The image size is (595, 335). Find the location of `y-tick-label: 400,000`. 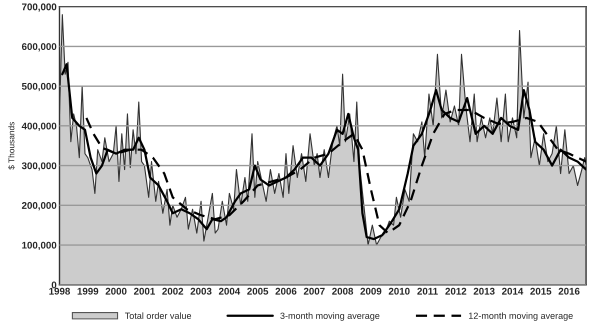

y-tick-label: 400,000 is located at coordinates (39, 126).